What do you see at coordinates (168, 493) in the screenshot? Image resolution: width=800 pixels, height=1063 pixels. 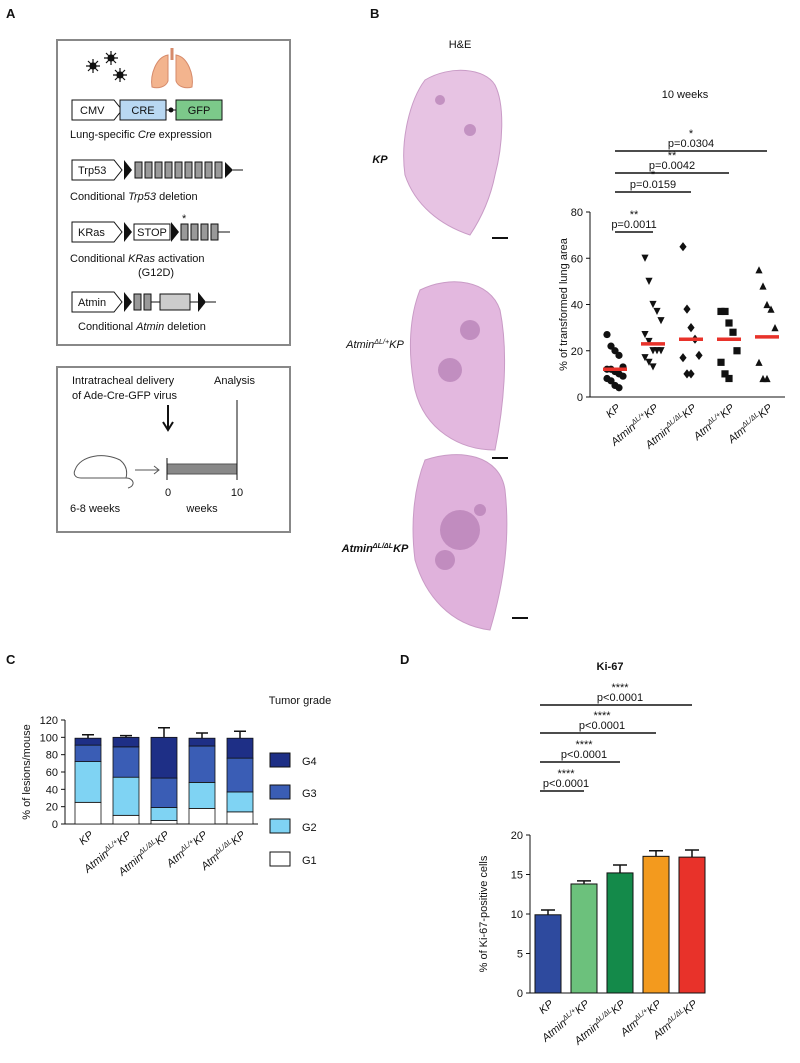 I see `timeline-text: 0` at bounding box center [168, 493].